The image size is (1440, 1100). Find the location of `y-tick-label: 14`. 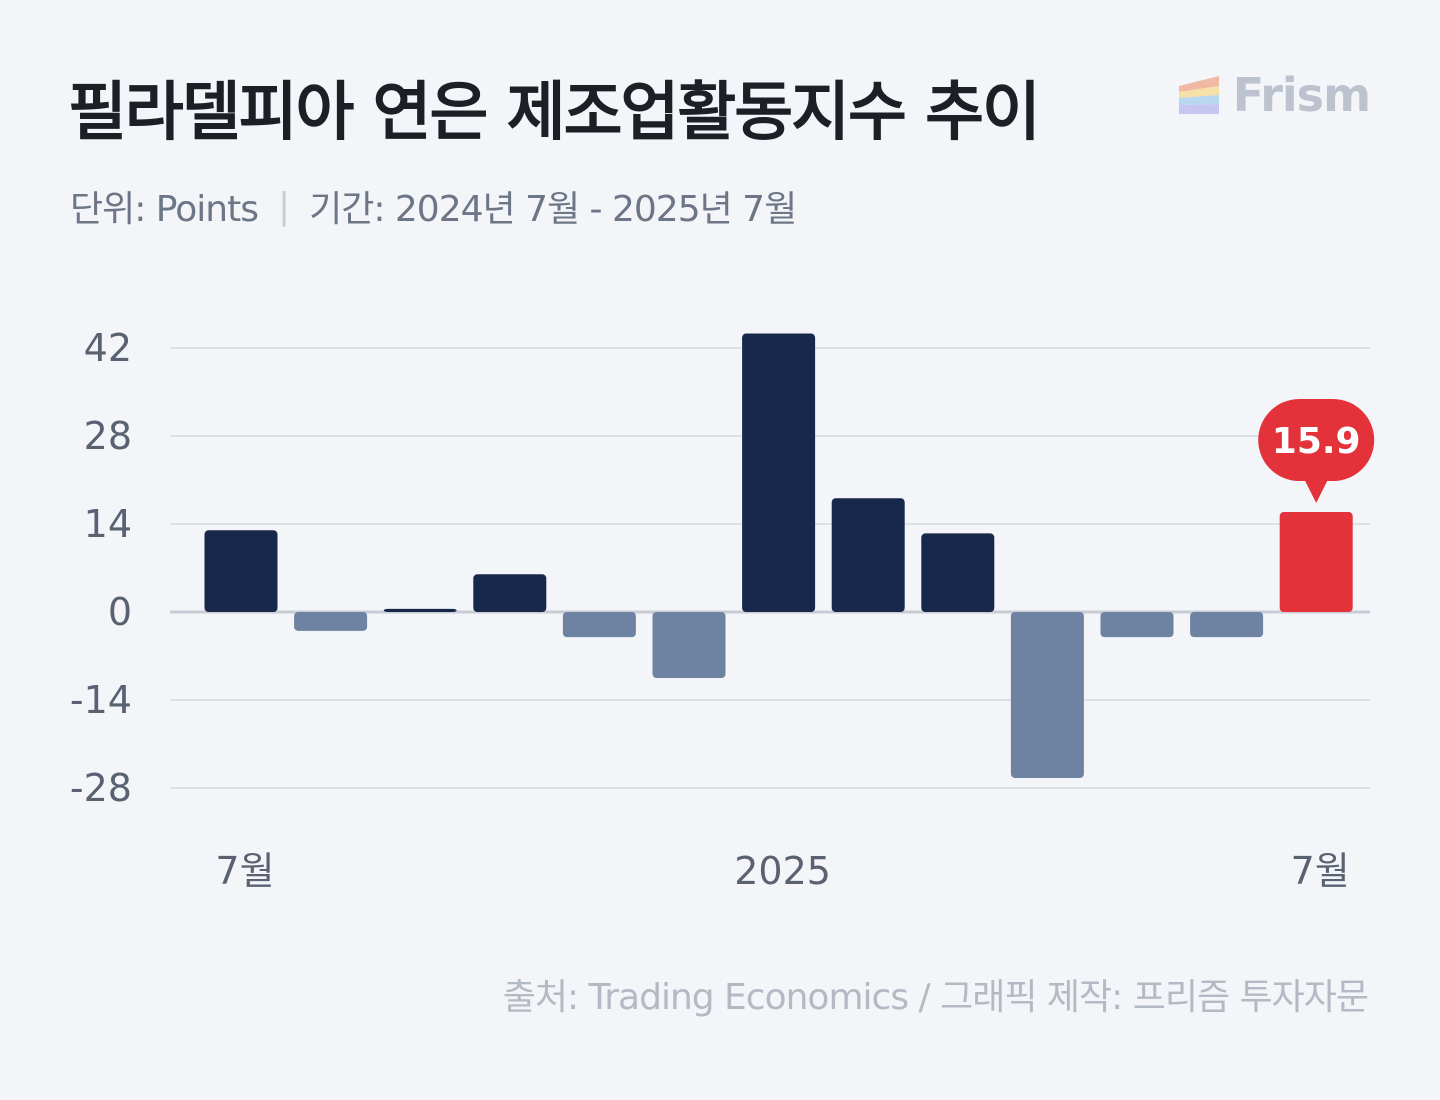

y-tick-label: 14 is located at coordinates (108, 524).